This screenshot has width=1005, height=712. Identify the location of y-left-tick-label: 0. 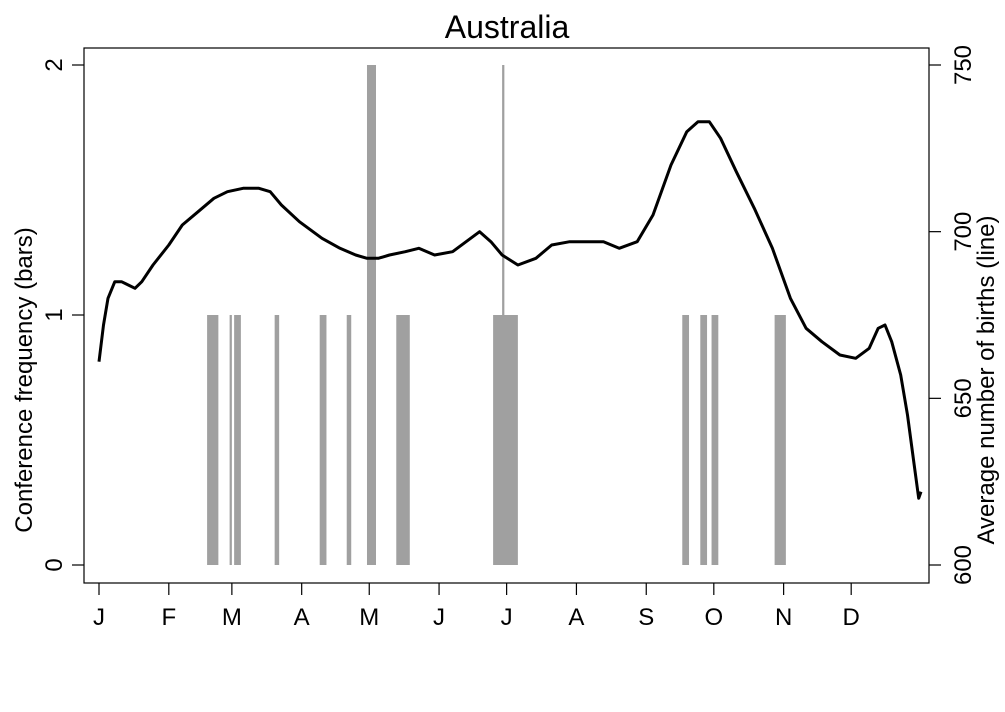
(54, 564).